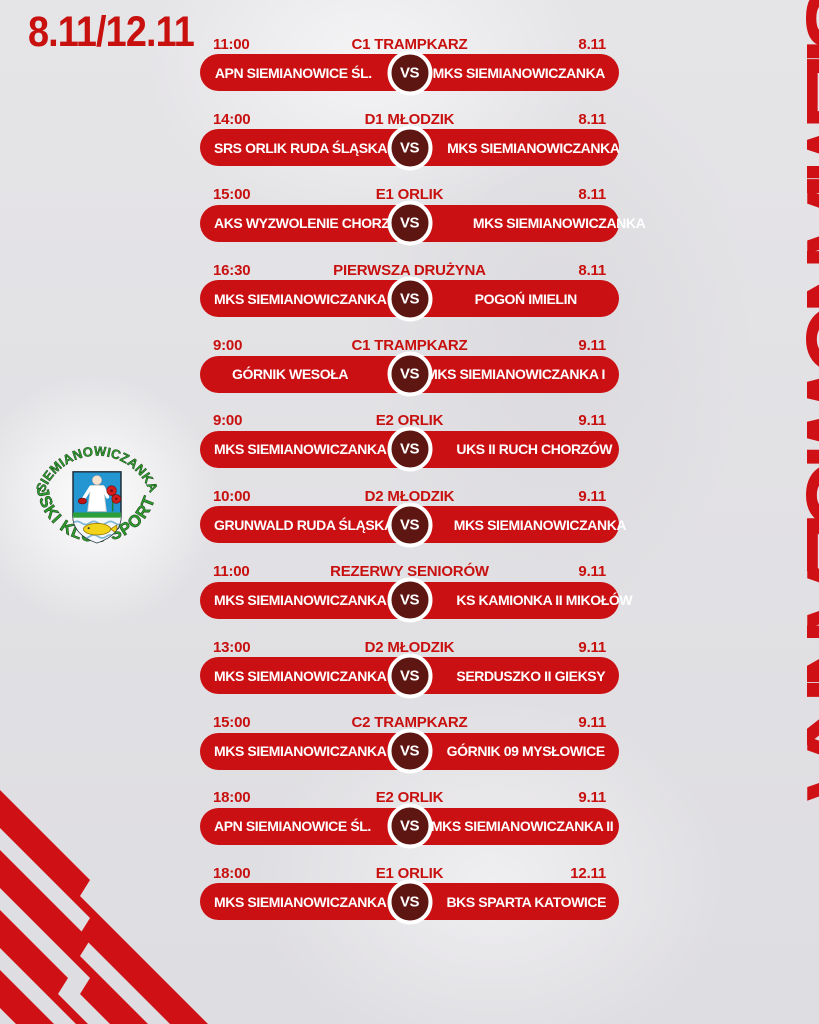 The height and width of the screenshot is (1024, 819). I want to click on away-team-name: UKS II RUCH CHORZÓW, so click(534, 449).